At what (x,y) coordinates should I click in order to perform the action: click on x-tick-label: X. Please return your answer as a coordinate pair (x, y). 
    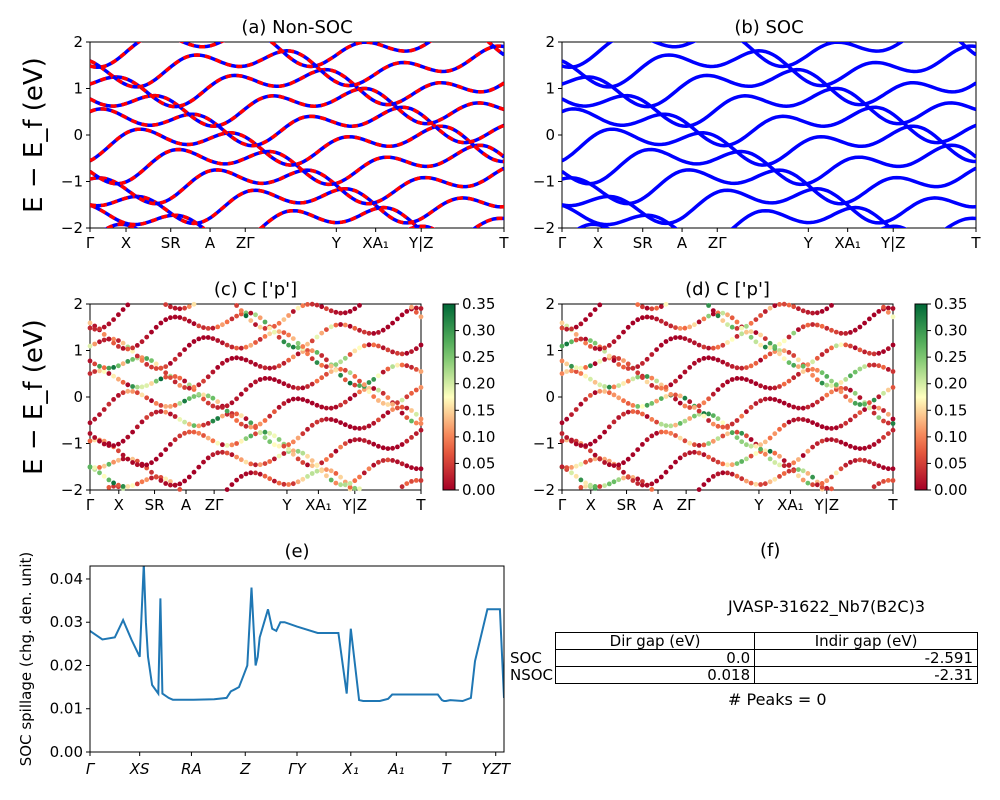
    Looking at the image, I should click on (591, 505).